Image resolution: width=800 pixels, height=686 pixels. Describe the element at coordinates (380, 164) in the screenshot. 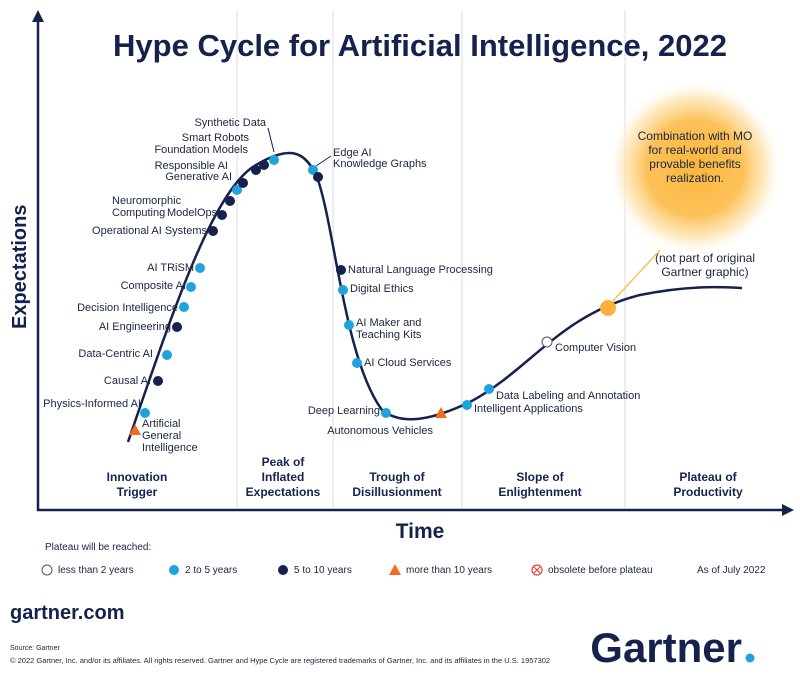

I see `technology-label: Knowledge Graphs` at that location.